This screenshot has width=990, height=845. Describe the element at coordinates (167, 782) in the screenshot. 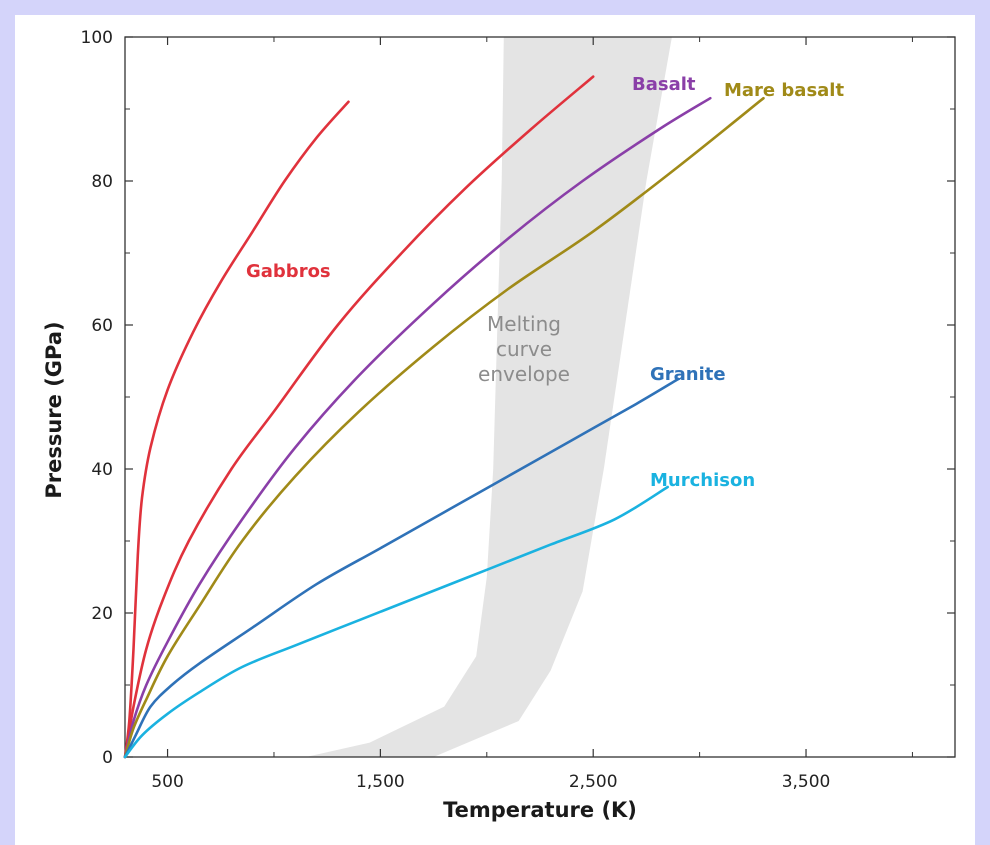

I see `x-tick-label: 500` at that location.